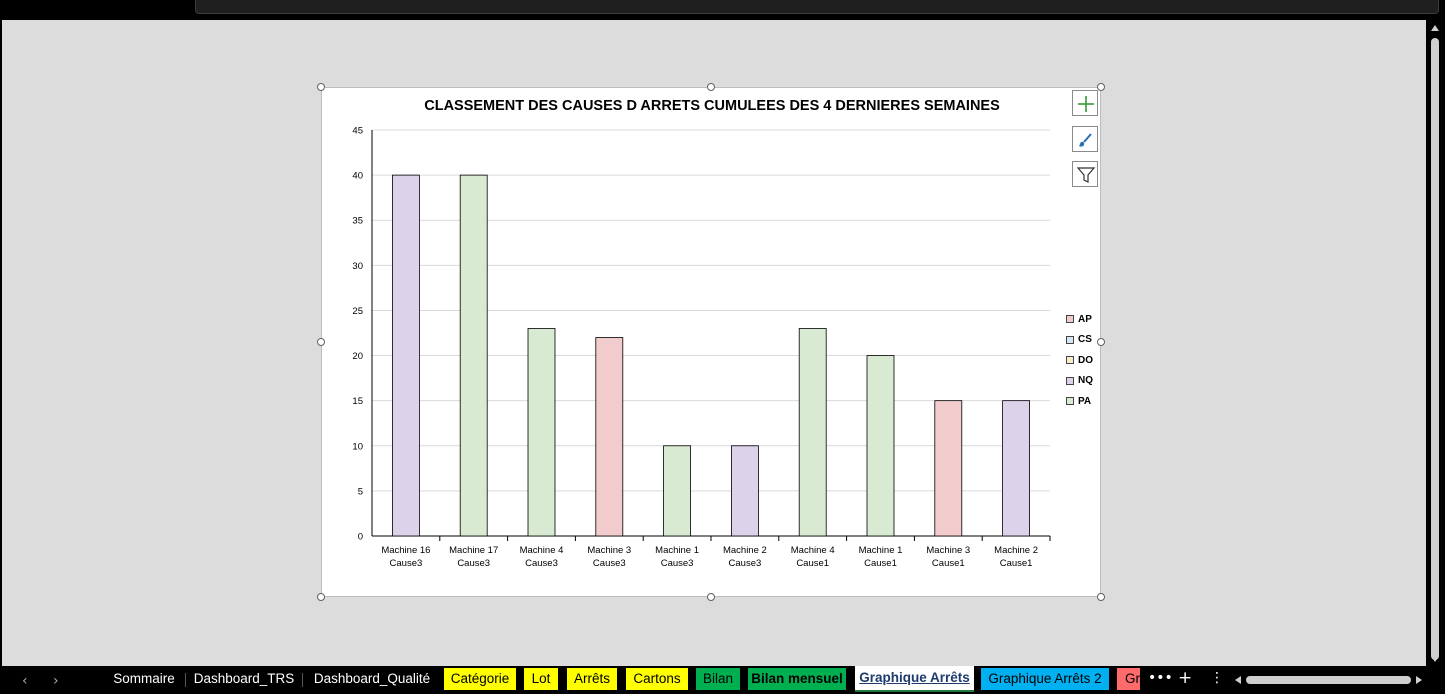 Image resolution: width=1445 pixels, height=694 pixels. What do you see at coordinates (357, 356) in the screenshot?
I see `y-tick-label: 20` at bounding box center [357, 356].